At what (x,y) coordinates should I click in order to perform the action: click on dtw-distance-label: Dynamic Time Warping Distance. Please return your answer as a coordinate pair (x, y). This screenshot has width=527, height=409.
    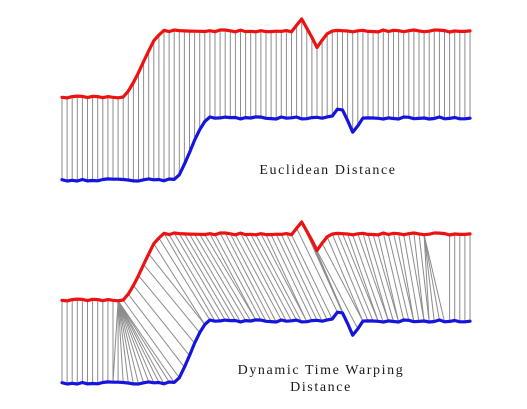
    Looking at the image, I should click on (321, 379).